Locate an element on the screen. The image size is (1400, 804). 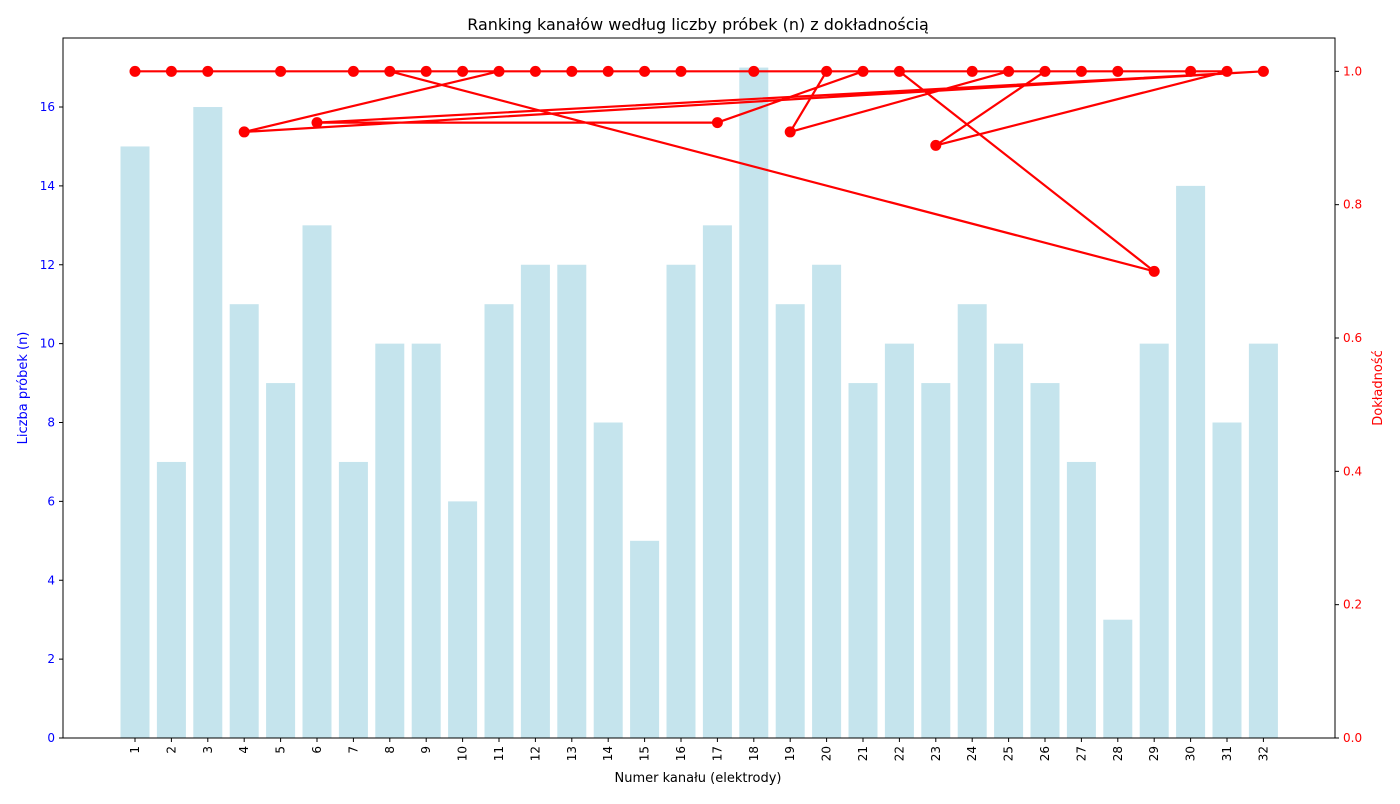
y-left-tick-label: 10 is located at coordinates (47, 344).